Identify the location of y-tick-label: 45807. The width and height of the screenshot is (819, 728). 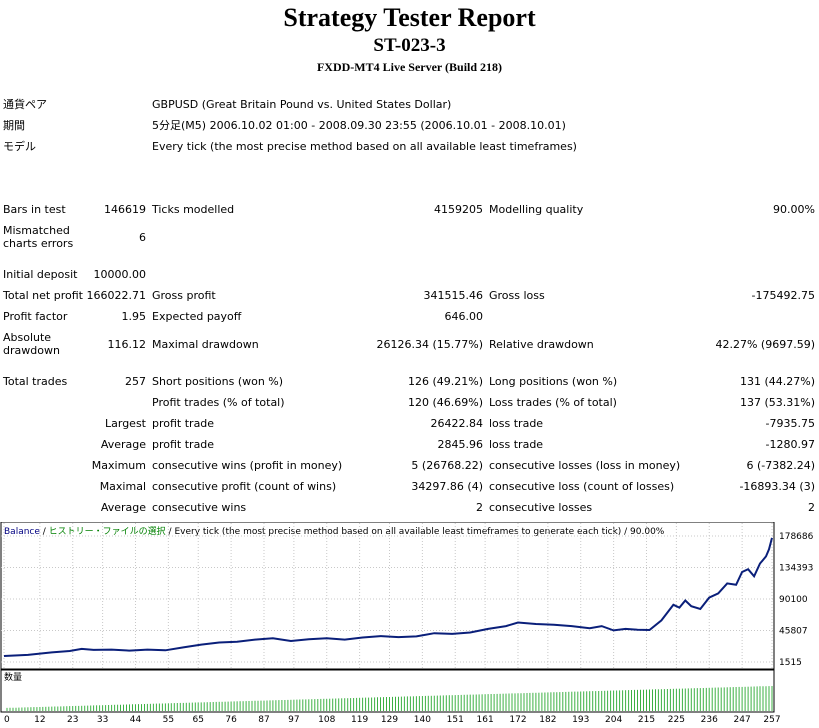
(793, 632).